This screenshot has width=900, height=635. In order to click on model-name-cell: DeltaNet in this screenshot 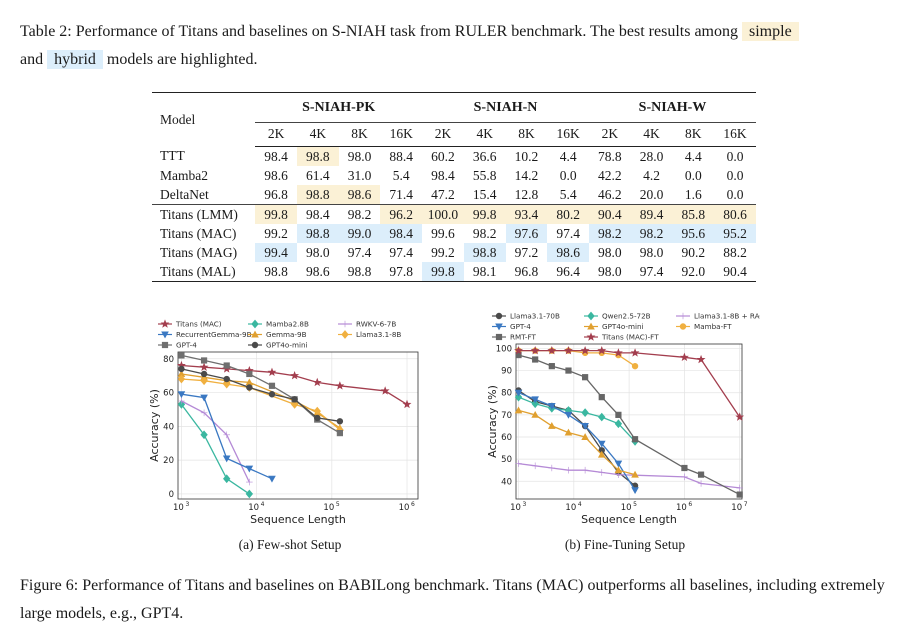, I will do `click(184, 194)`.